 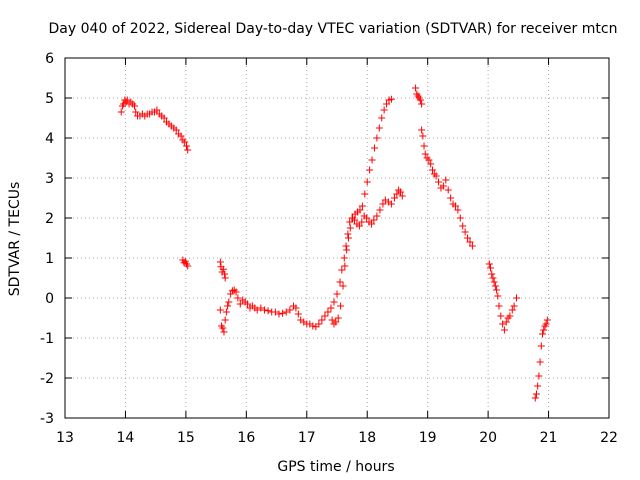 I want to click on x-tick-label: 22, so click(x=609, y=438).